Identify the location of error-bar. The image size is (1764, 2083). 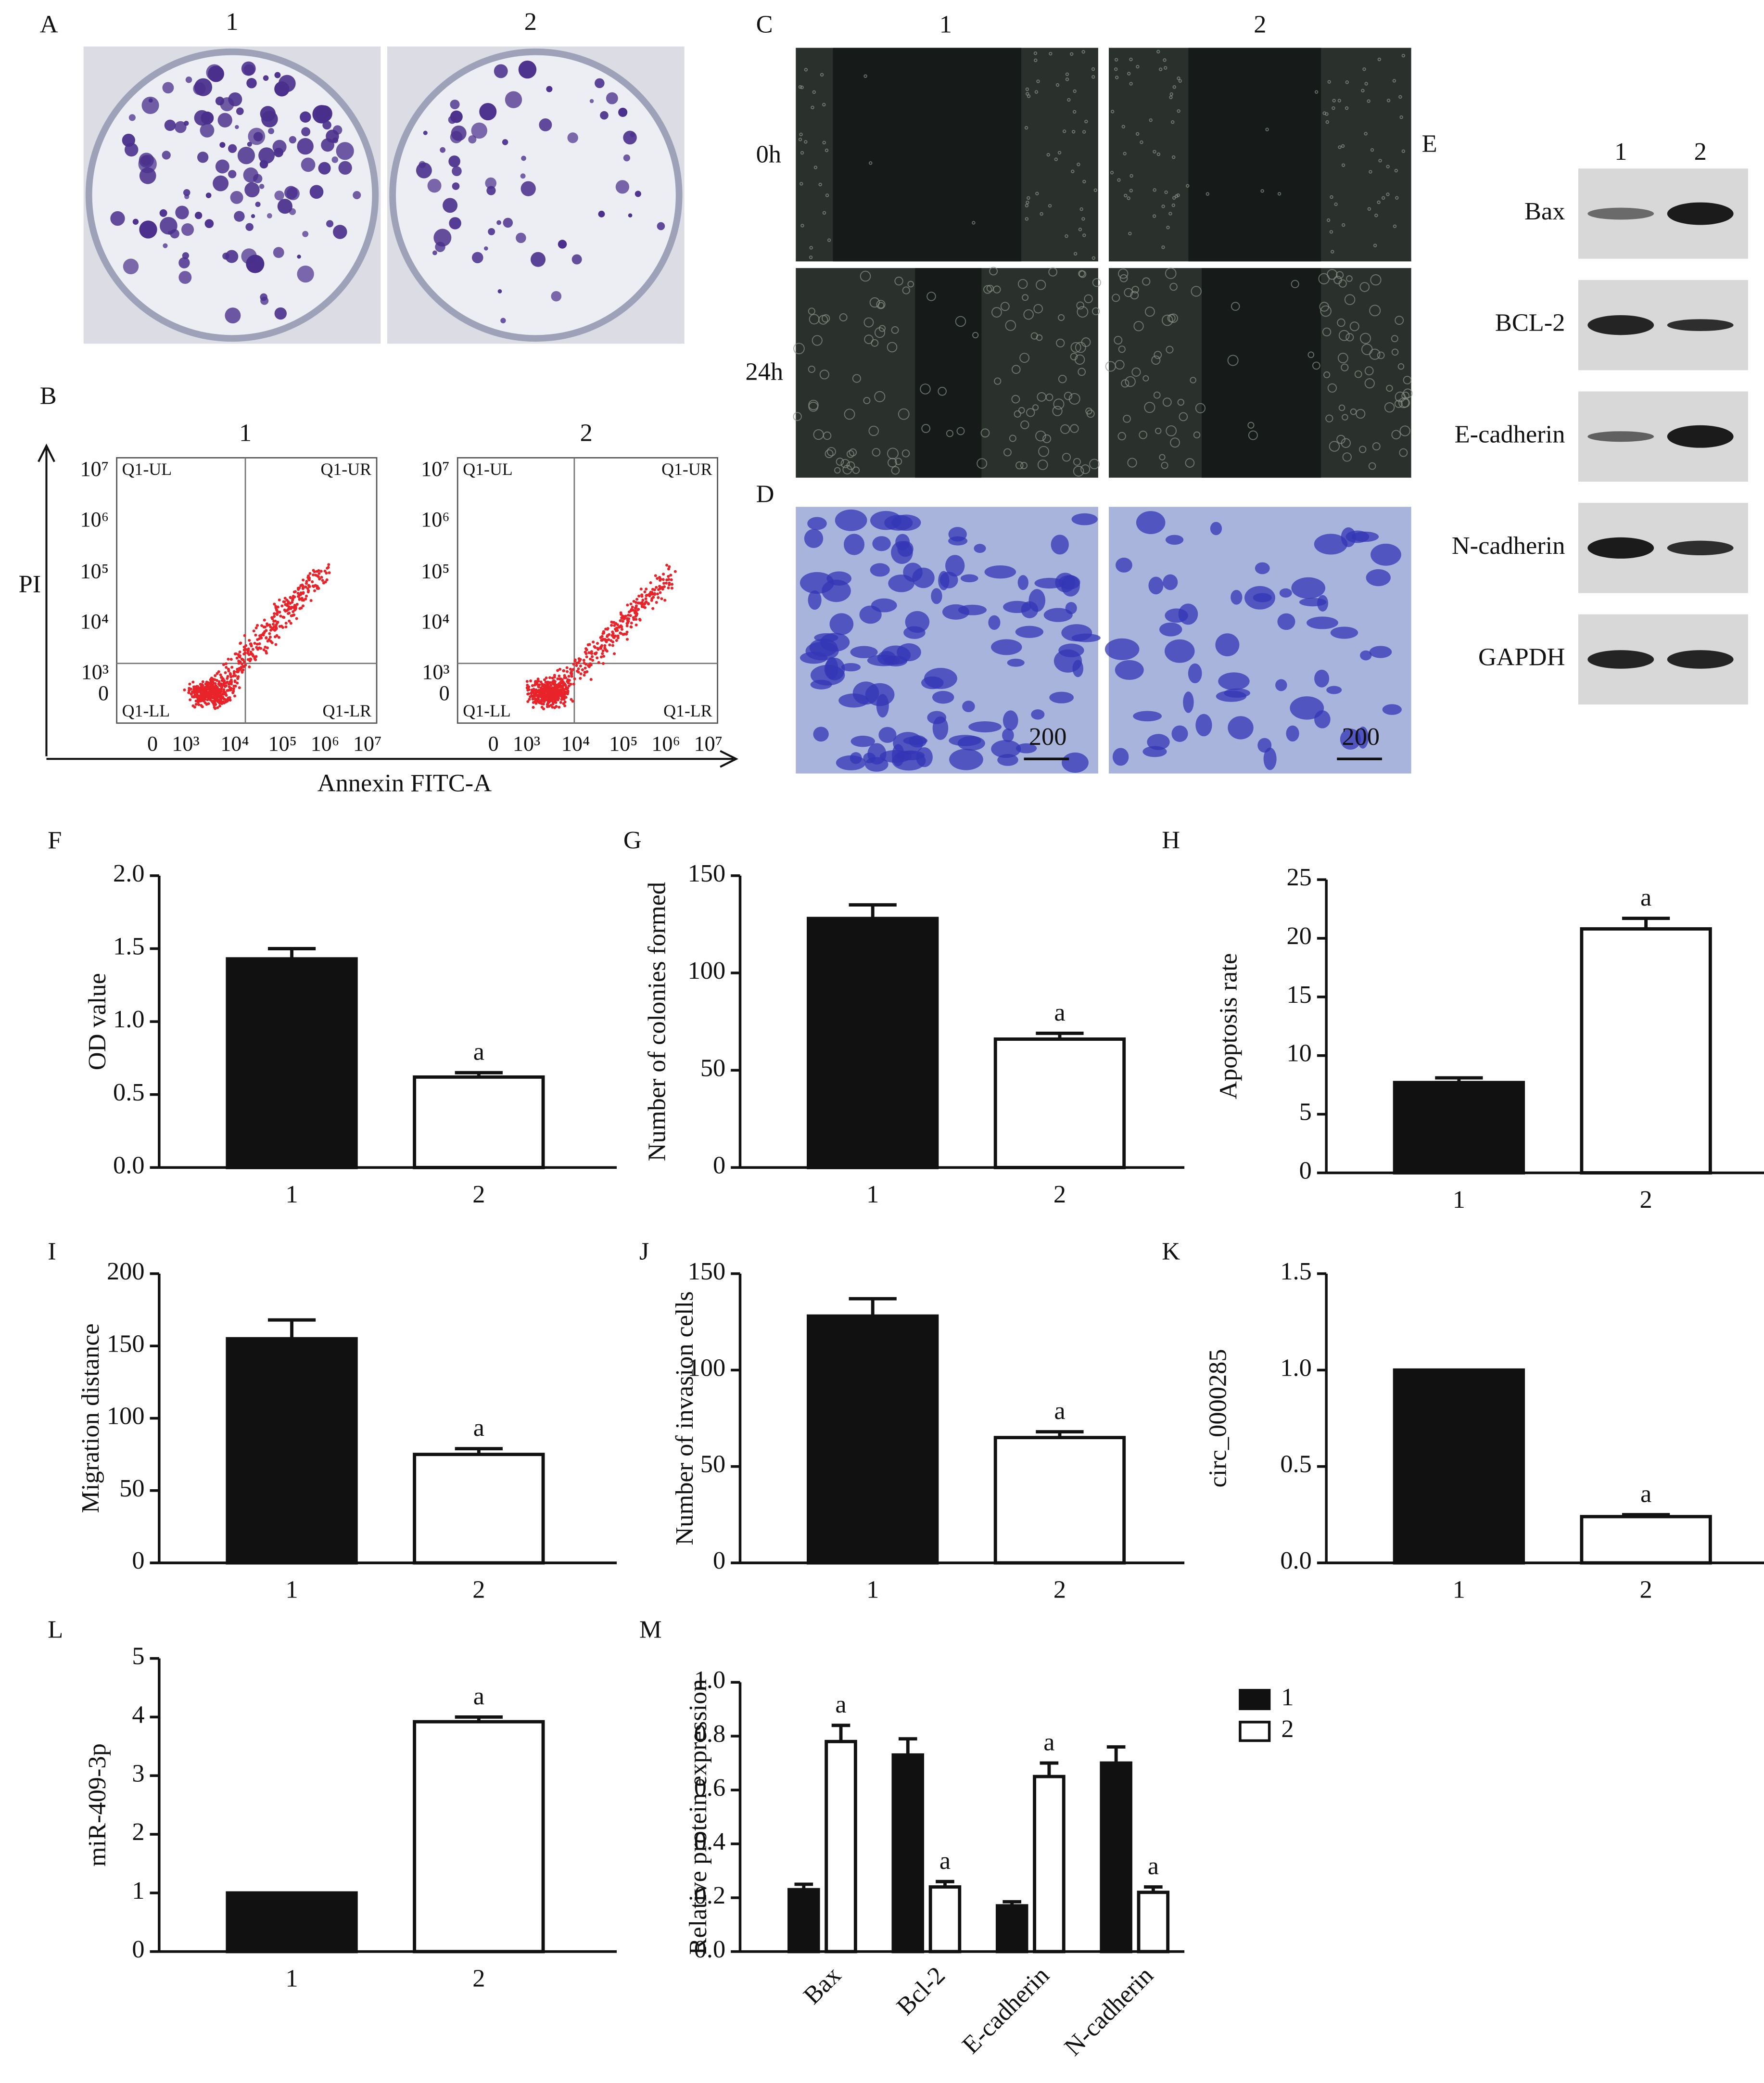
(1153, 1888).